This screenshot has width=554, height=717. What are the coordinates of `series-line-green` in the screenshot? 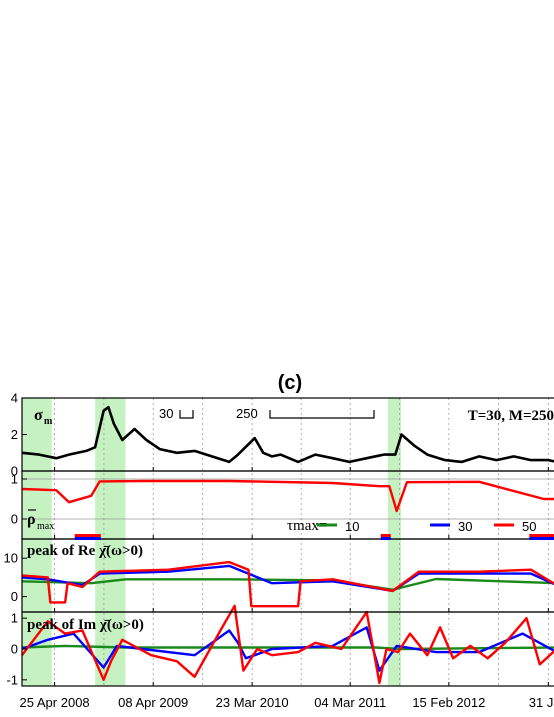 It's located at (287, 584).